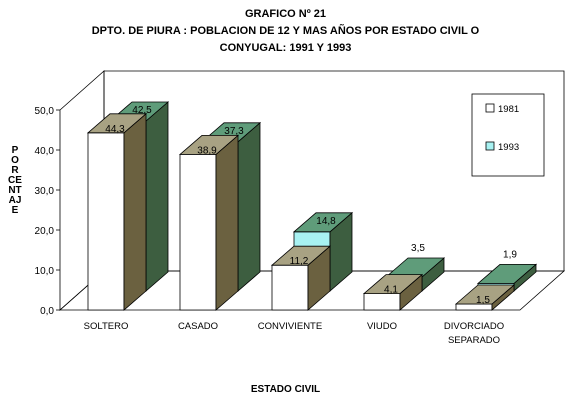 This screenshot has width=571, height=408. I want to click on y-tick-label: 30,0, so click(45, 191).